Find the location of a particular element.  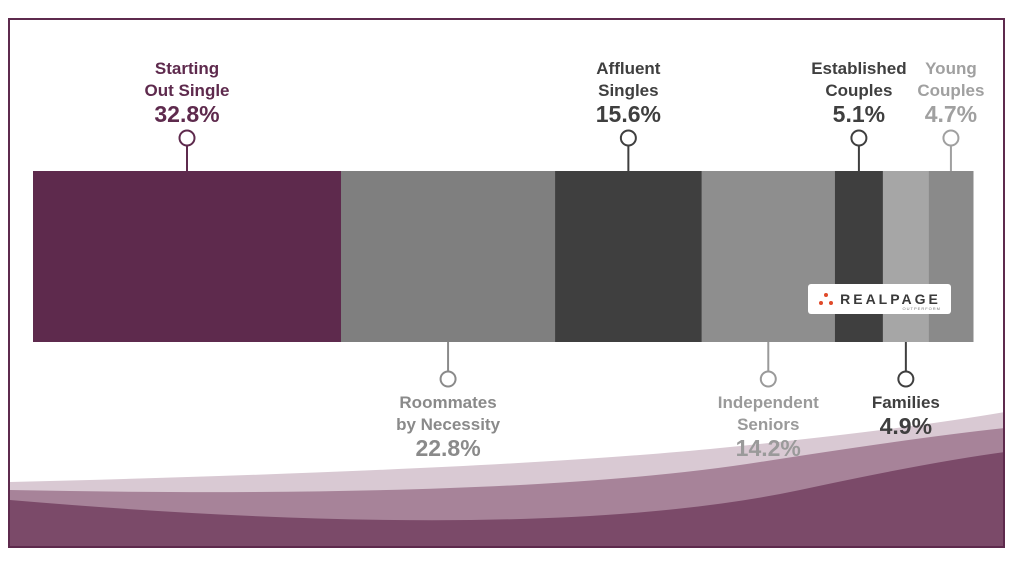

segment-value-label: 4.9% is located at coordinates (906, 426).